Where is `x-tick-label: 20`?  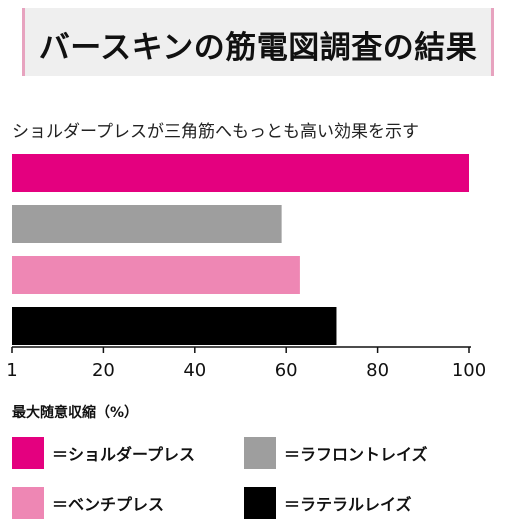 x-tick-label: 20 is located at coordinates (103, 370).